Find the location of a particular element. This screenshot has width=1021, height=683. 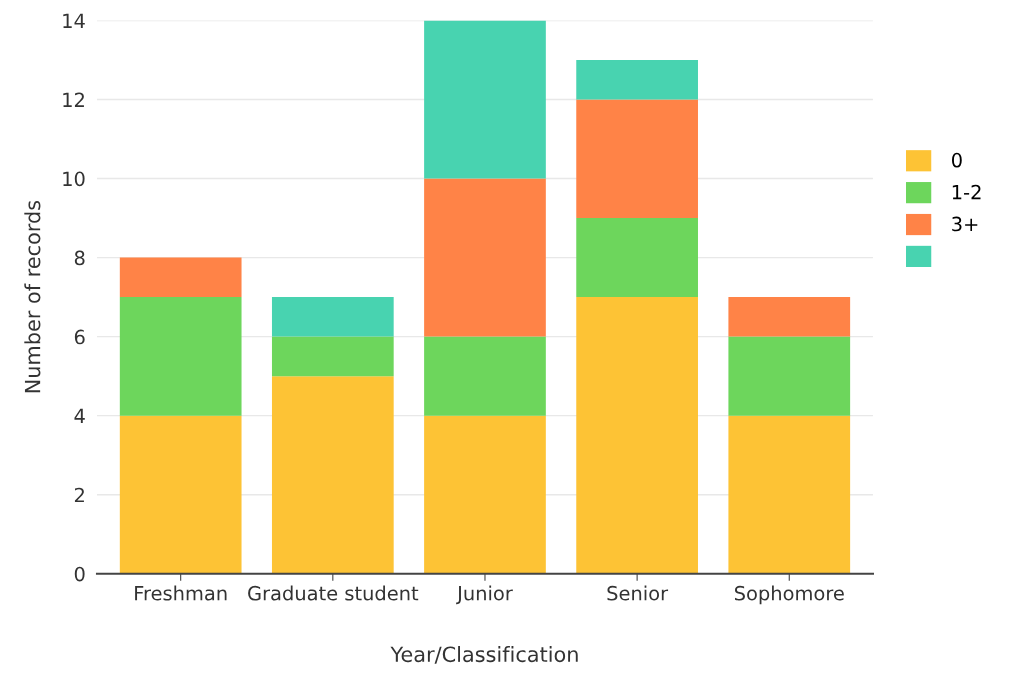

y-tick-label: 0 is located at coordinates (79, 574).